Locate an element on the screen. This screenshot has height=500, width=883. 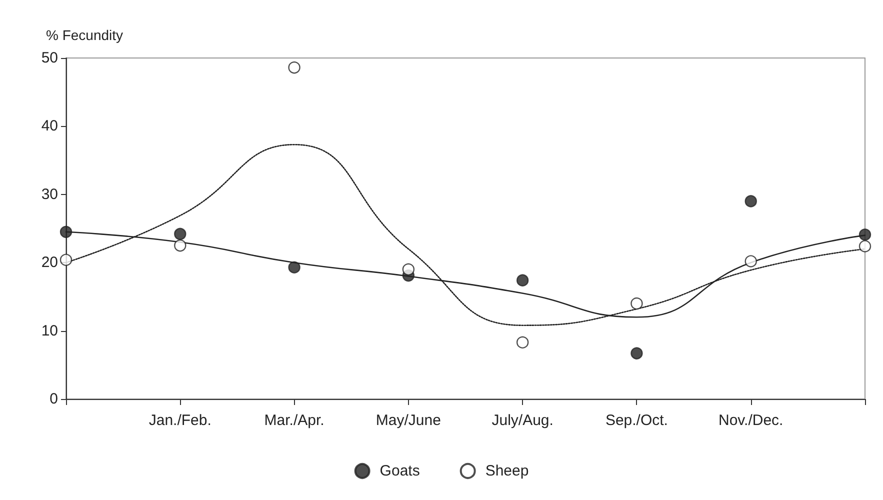
y-tick-label: 10 is located at coordinates (49, 331).